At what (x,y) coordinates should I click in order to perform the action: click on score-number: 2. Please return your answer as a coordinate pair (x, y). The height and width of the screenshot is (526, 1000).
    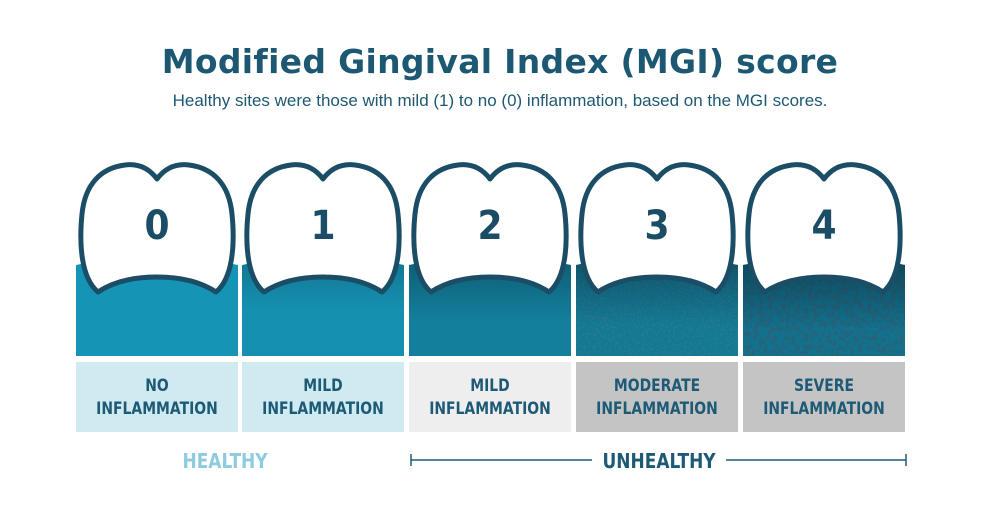
    Looking at the image, I should click on (489, 226).